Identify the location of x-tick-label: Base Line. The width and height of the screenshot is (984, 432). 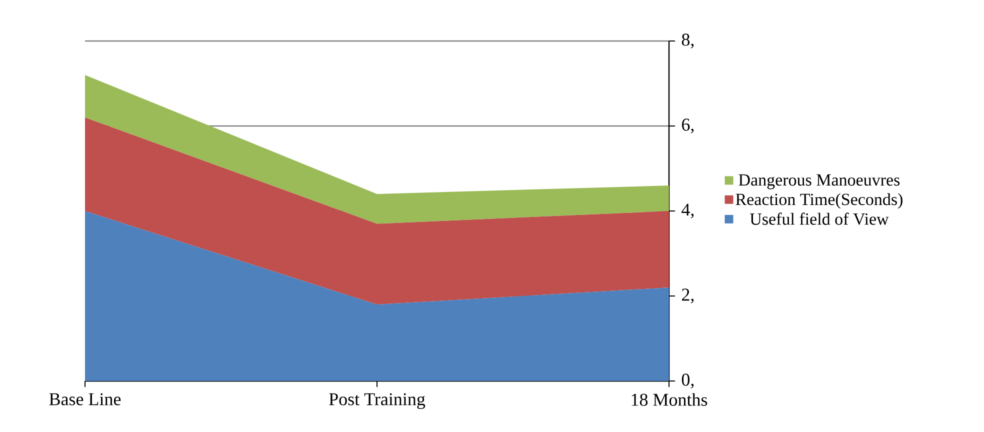
(85, 399).